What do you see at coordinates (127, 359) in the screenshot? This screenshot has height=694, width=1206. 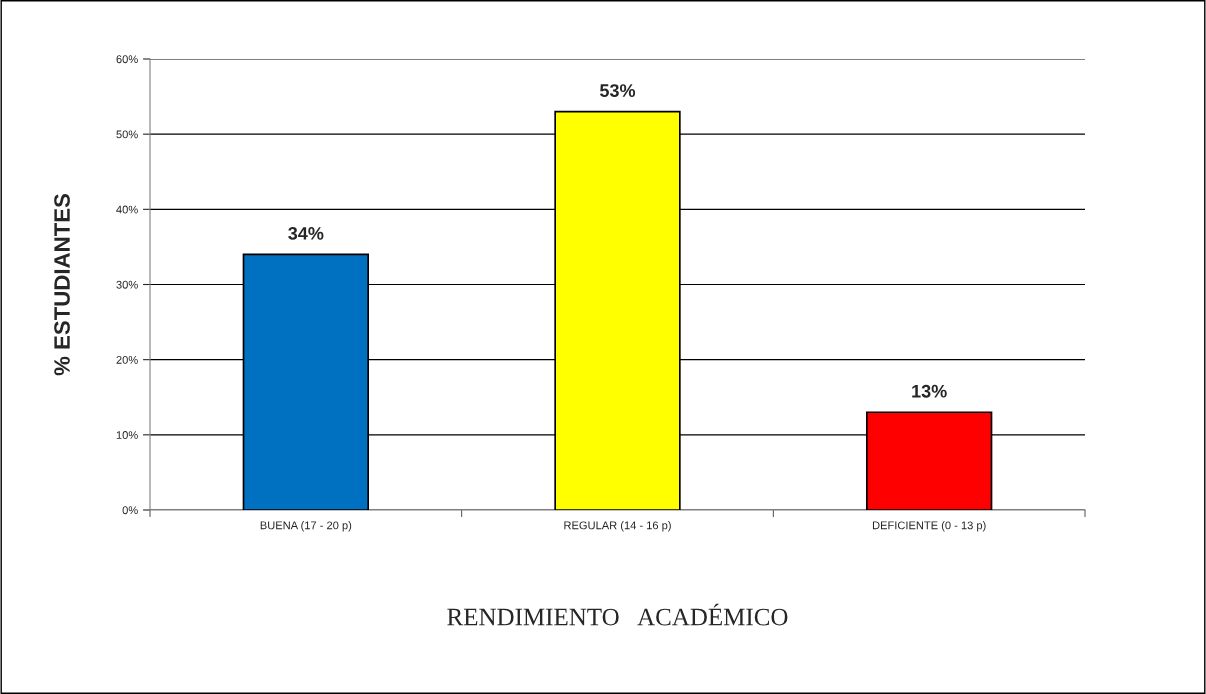 I see `y-tick-label: 20%` at bounding box center [127, 359].